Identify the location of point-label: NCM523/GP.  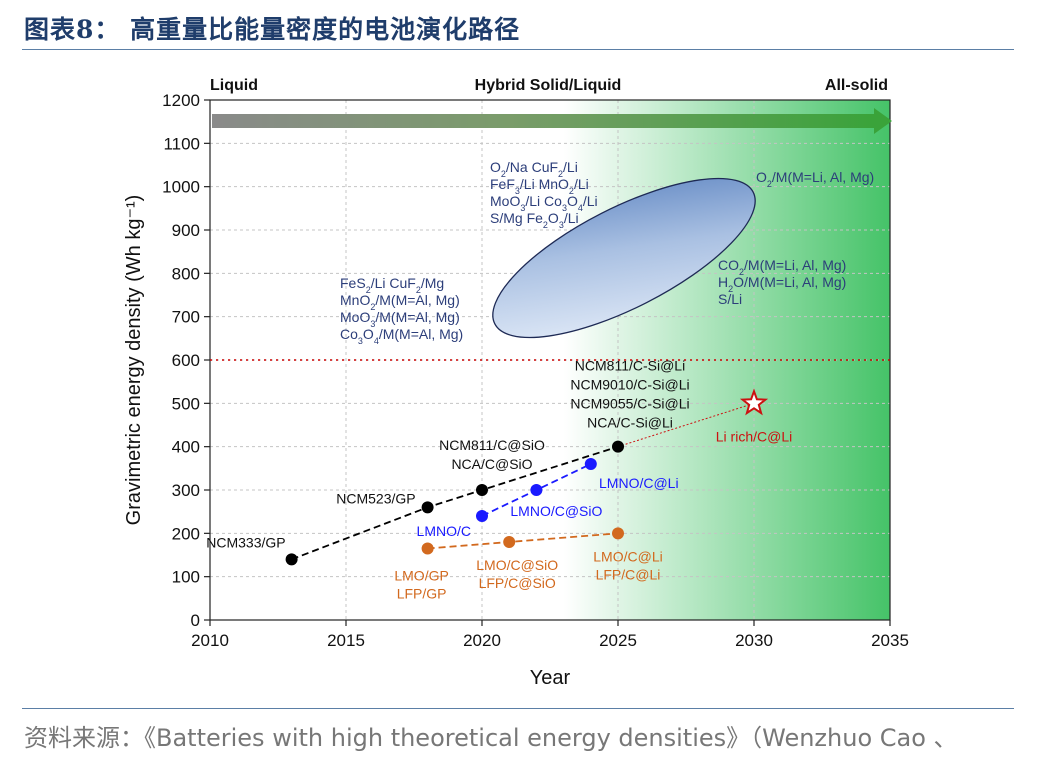
(375, 498).